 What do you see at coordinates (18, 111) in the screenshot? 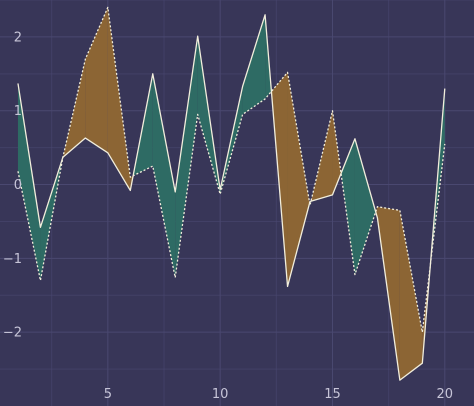
I see `y-tick-label: 1` at bounding box center [18, 111].